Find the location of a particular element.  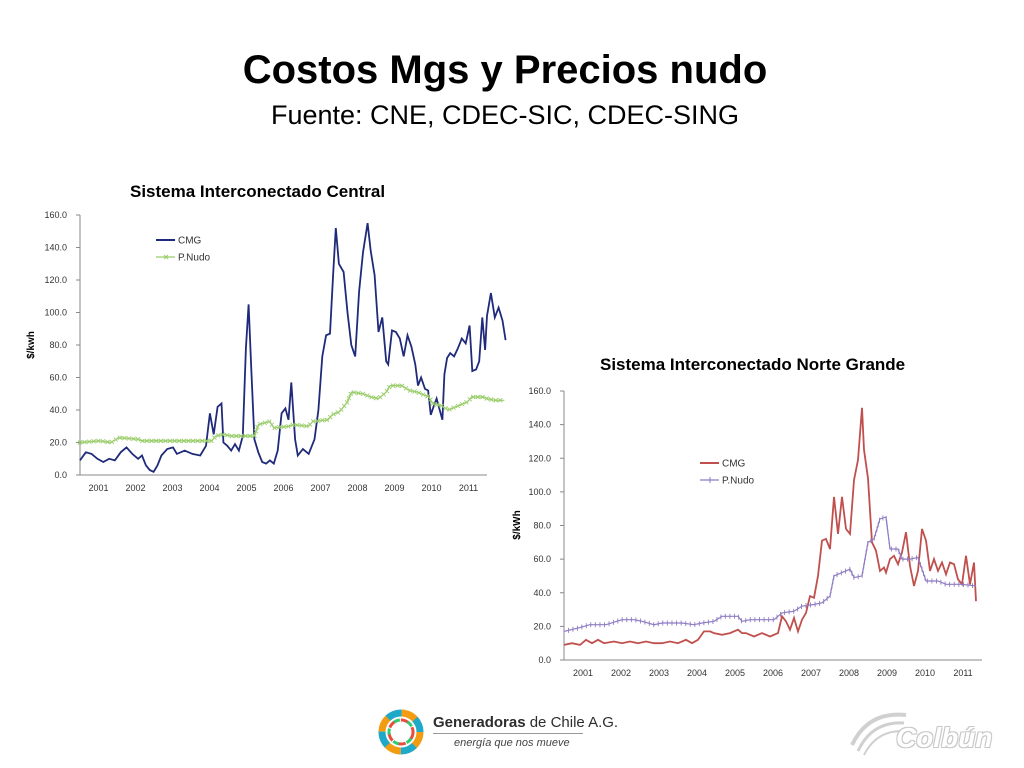

legend-label: CMG is located at coordinates (190, 241).